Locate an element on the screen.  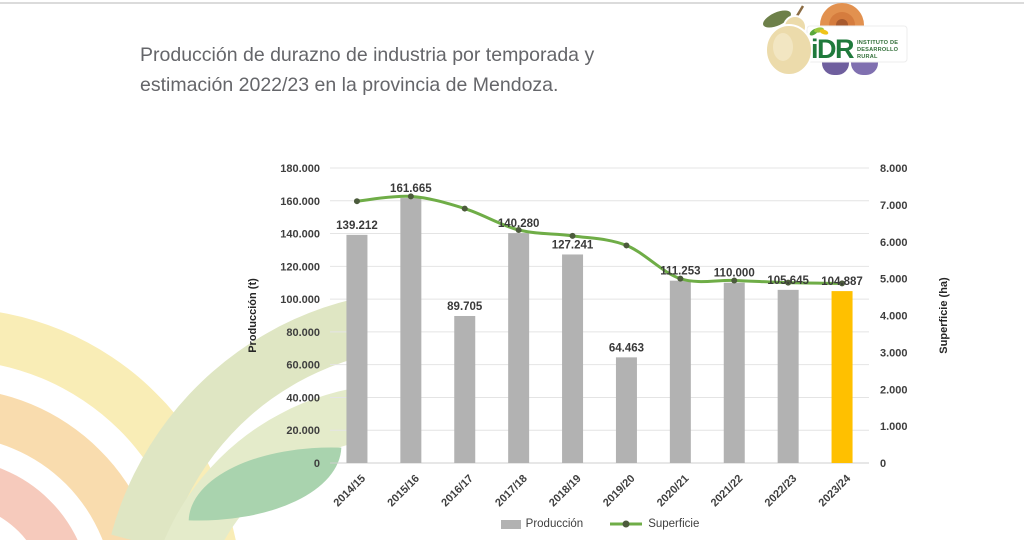
legend-item-superficie: Superficie is located at coordinates (654, 524).